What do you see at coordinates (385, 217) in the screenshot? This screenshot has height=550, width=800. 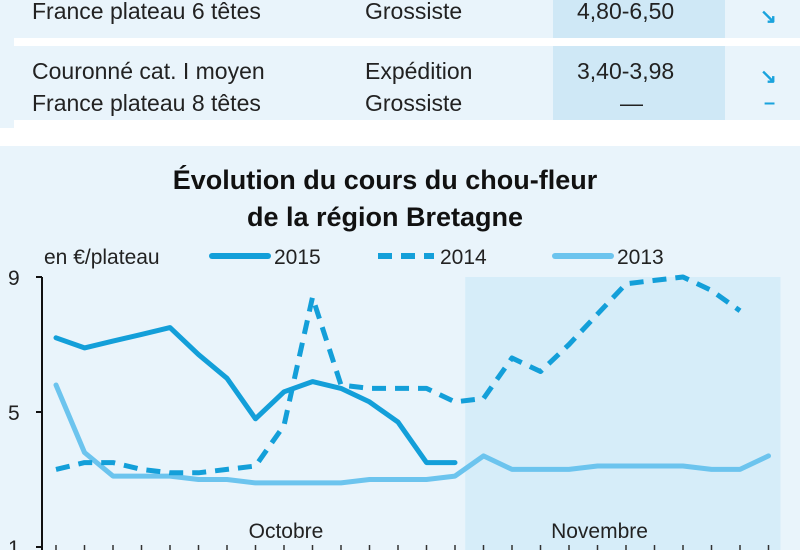 I see `chart-subtitle: de la région Bretagne` at bounding box center [385, 217].